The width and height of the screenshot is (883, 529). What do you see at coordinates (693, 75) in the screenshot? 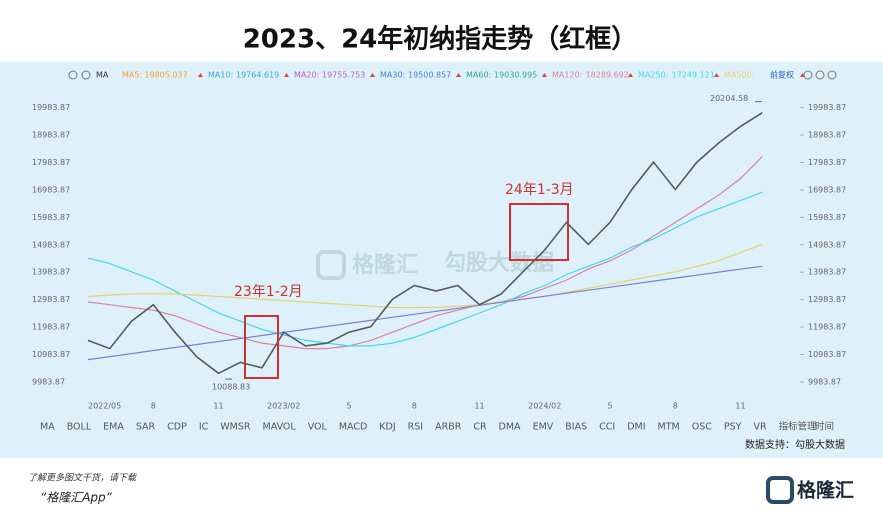
I see `legend-value: 17249.121` at bounding box center [693, 75].